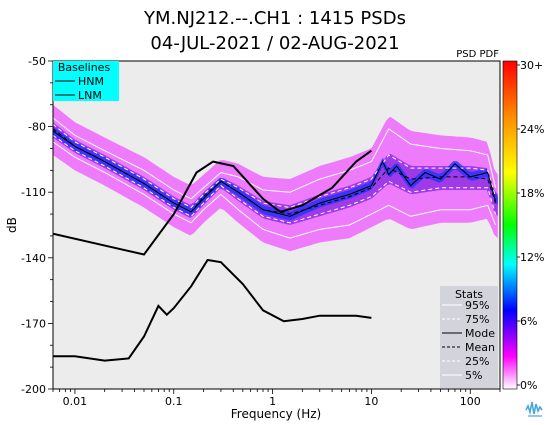  What do you see at coordinates (473, 375) in the screenshot?
I see `stats-legend-label: 5%` at bounding box center [473, 375].